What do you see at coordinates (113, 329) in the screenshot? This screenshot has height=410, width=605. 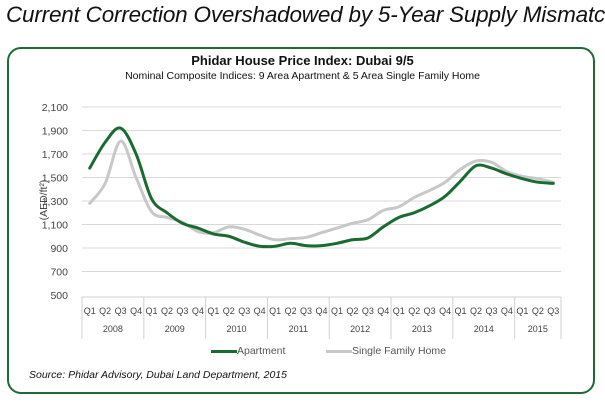 I see `x-tick-label-year: 2008` at bounding box center [113, 329].